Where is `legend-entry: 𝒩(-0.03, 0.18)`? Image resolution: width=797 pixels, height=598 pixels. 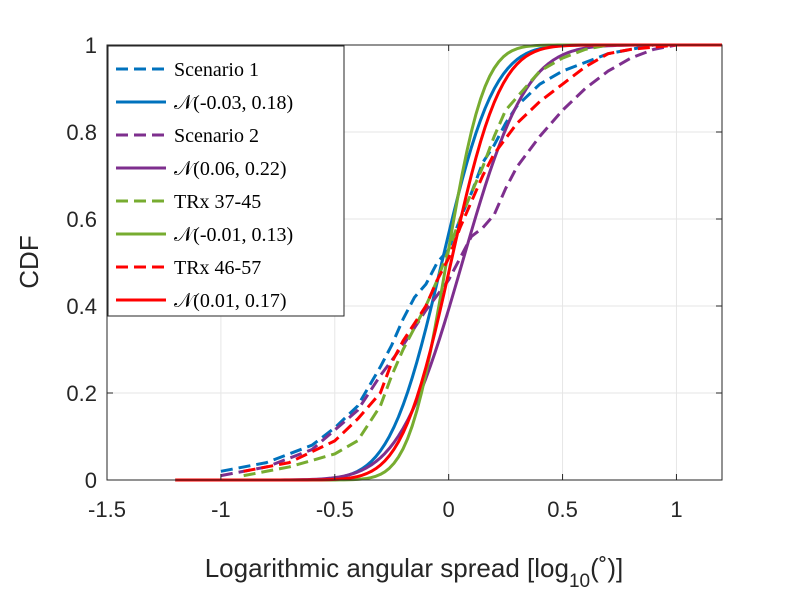
legend-entry: 𝒩(-0.03, 0.18) is located at coordinates (204, 103).